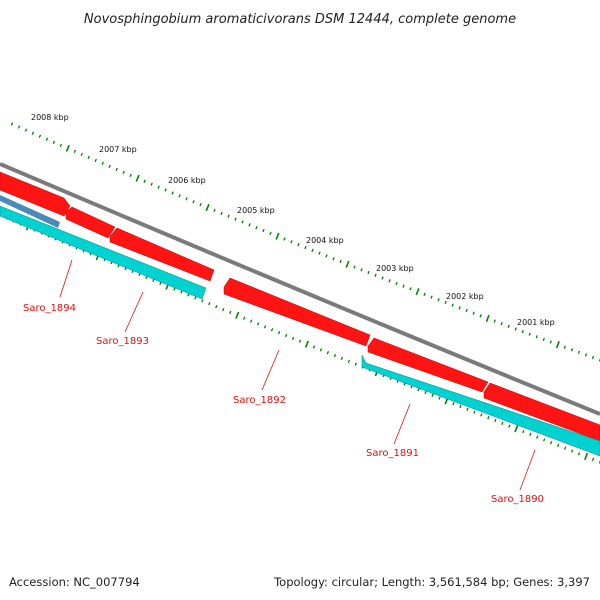 The height and width of the screenshot is (600, 600). I want to click on scale-label: 2001 kbp, so click(536, 322).